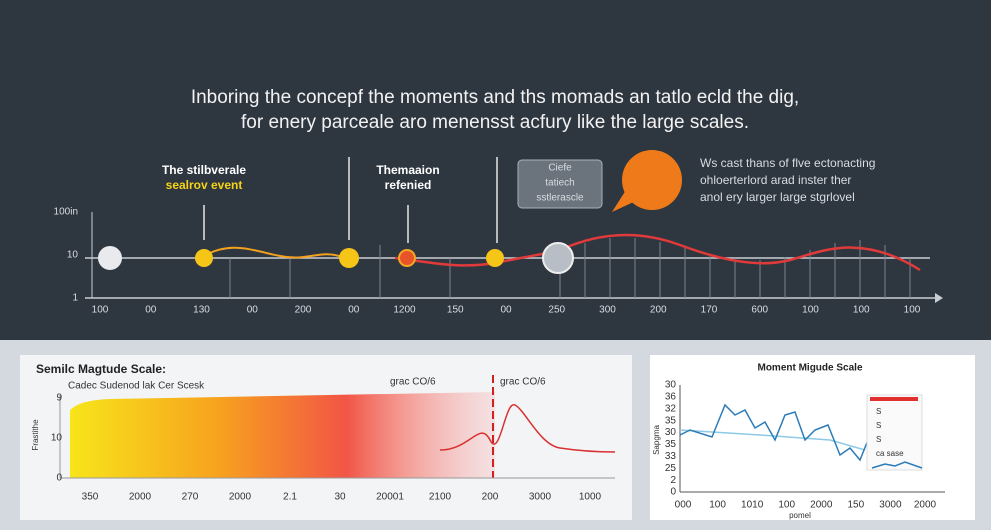 This screenshot has height=530, width=991. Describe the element at coordinates (777, 197) in the screenshot. I see `note-line: anol ery larger large stgrlovel` at that location.